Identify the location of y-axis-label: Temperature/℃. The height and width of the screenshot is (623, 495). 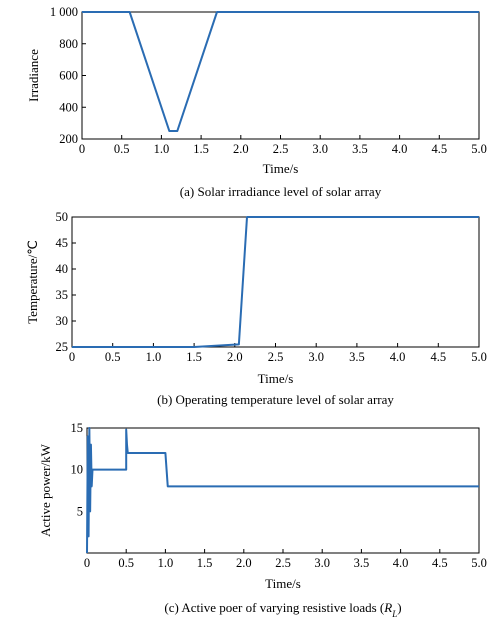
(32, 282).